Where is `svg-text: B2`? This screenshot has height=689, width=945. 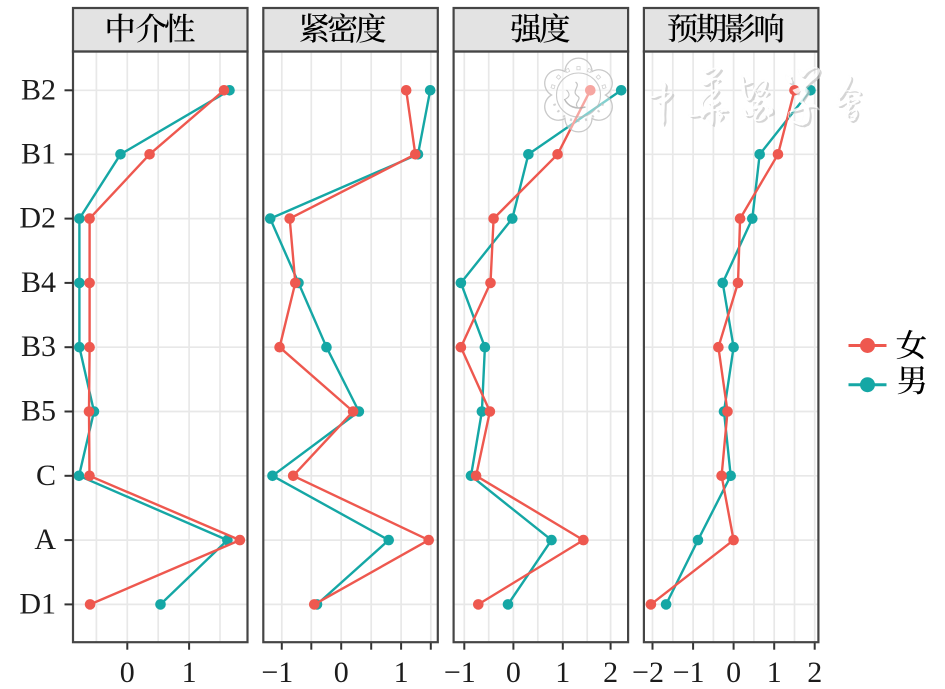
svg-text: B2 is located at coordinates (38, 89).